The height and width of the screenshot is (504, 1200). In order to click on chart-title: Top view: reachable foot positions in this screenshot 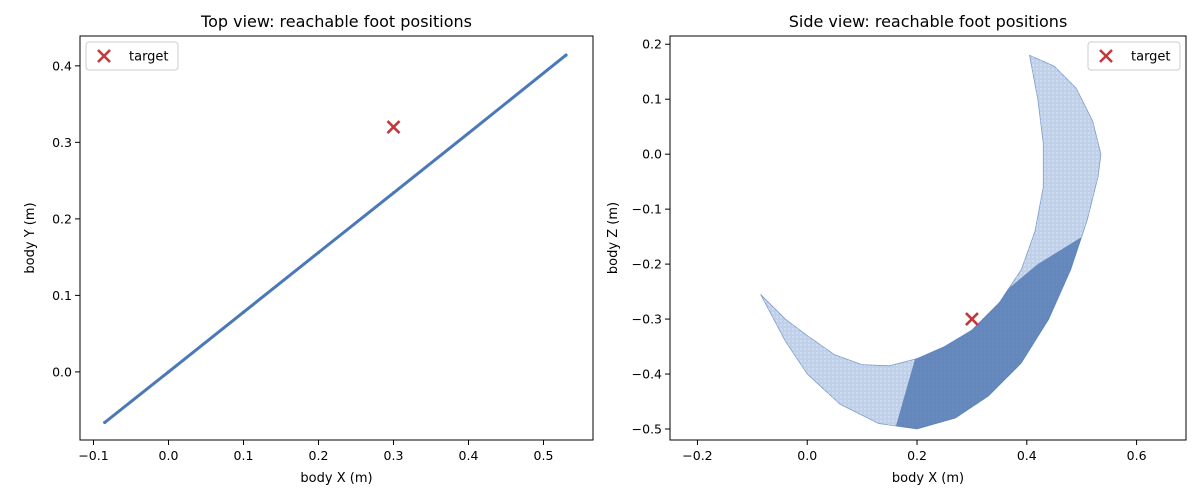, I will do `click(336, 21)`.